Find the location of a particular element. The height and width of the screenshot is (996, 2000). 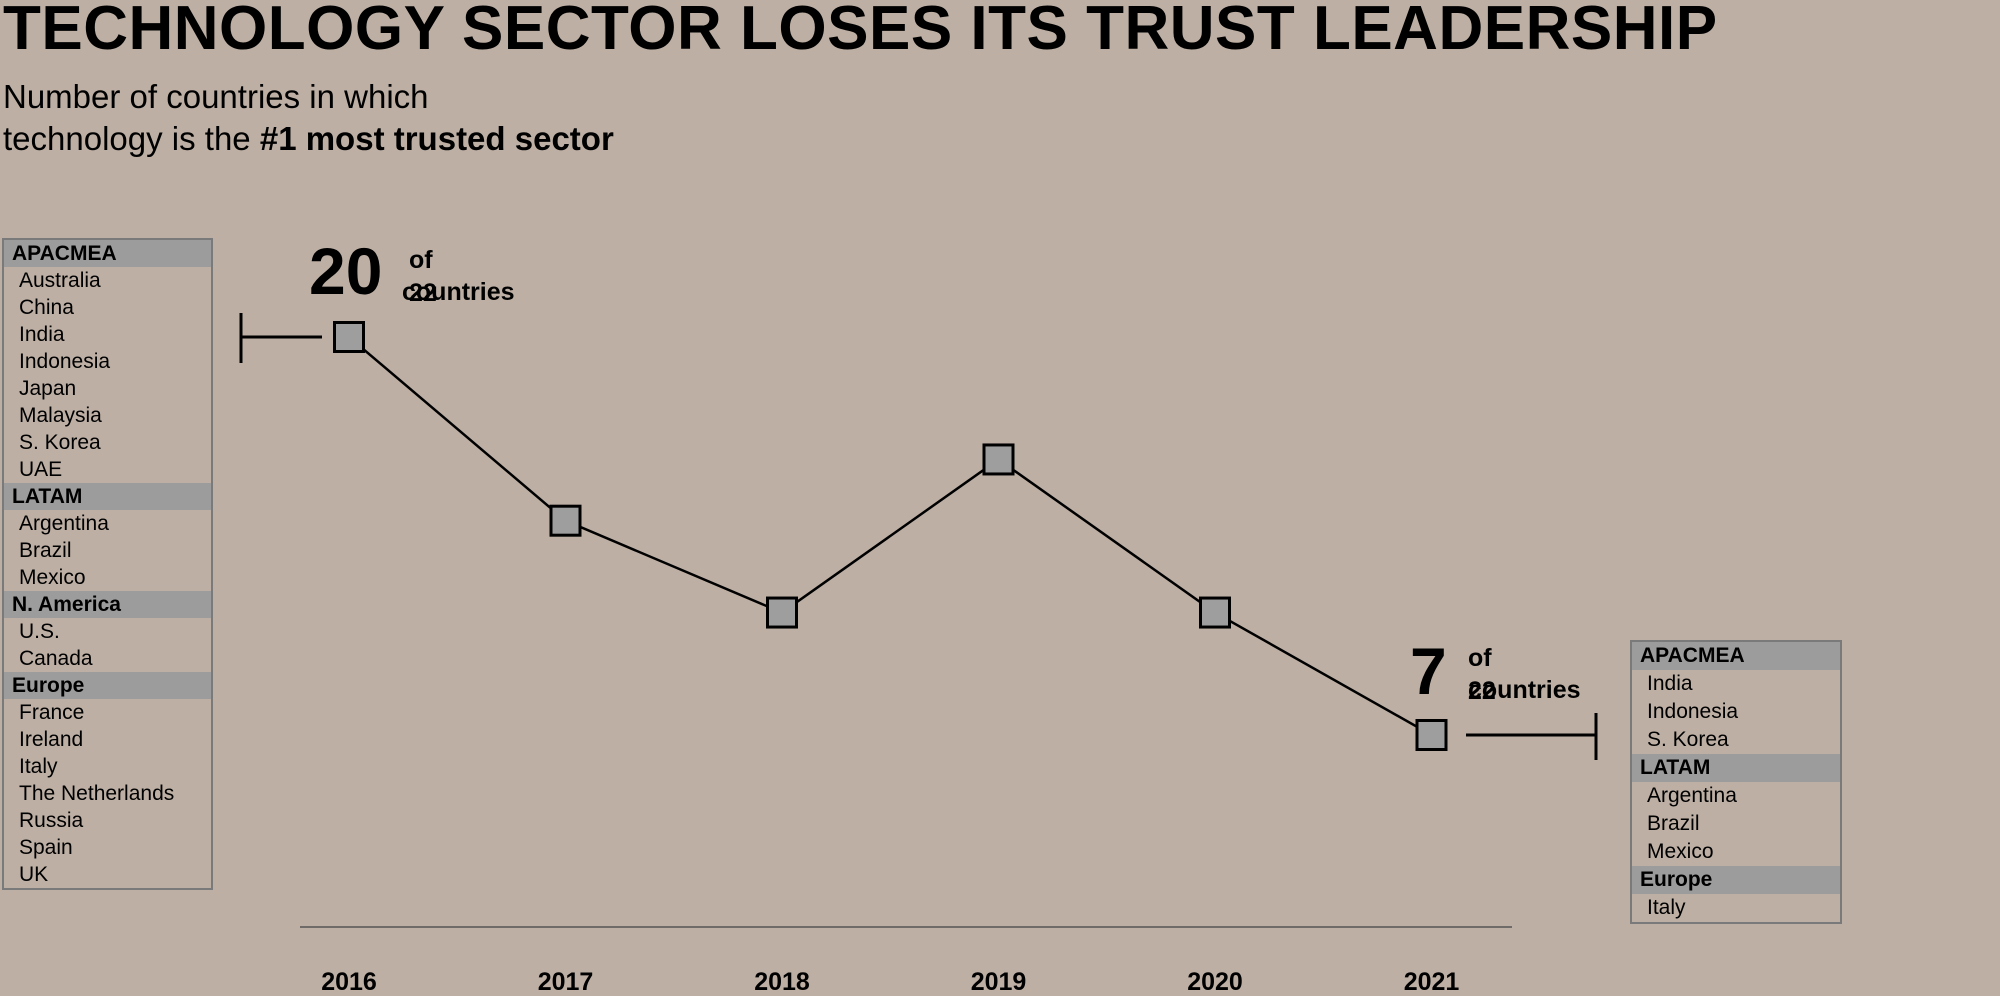

subtitle-line-1: Number of countries in which is located at coordinates (216, 96).